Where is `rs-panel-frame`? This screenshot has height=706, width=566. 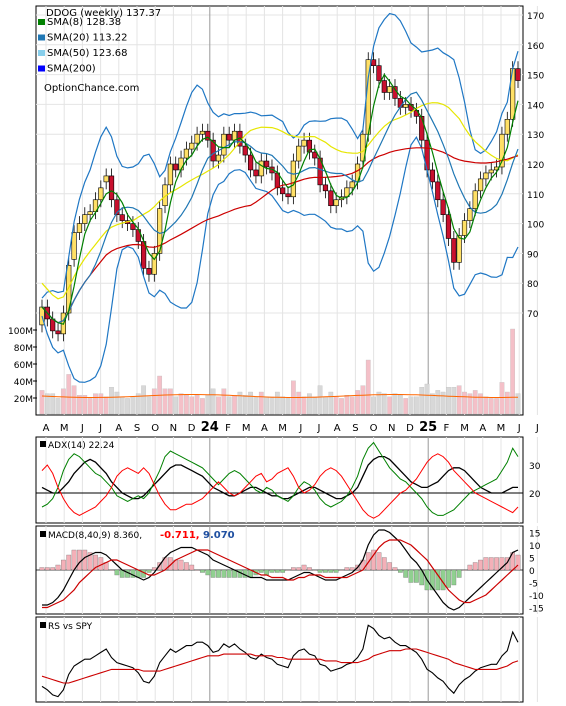
rs-panel-frame is located at coordinates (279, 659).